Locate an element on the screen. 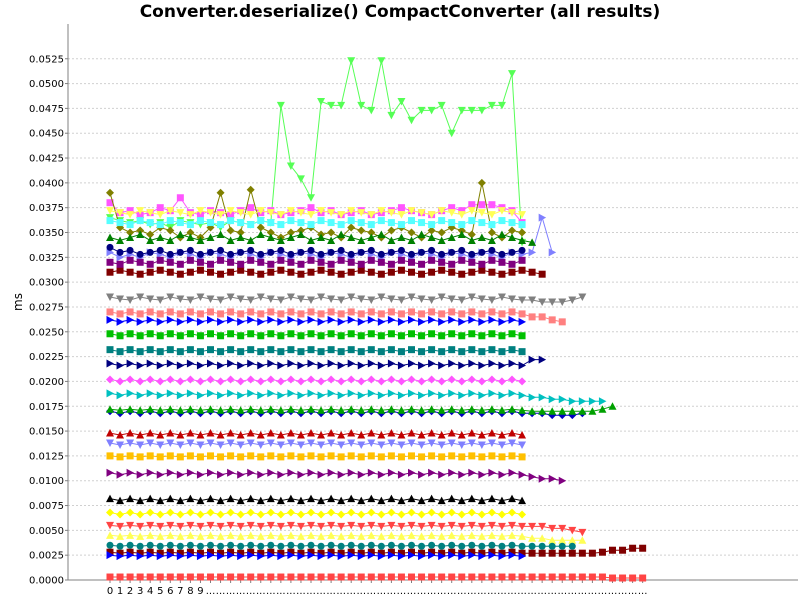 The width and height of the screenshot is (800, 600). x-tick-label: 1 is located at coordinates (120, 591).